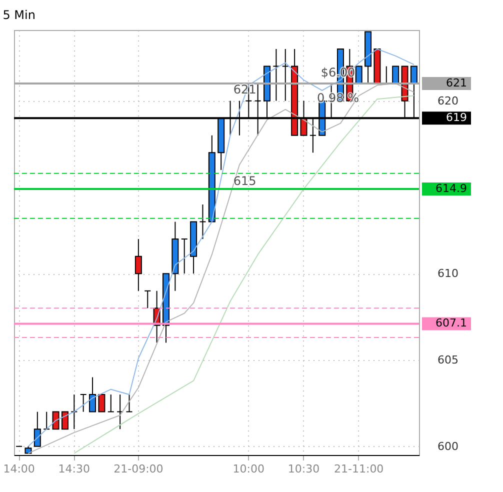 The image size is (503, 492). Describe the element at coordinates (448, 273) in the screenshot. I see `y-tick-label: 610` at that location.